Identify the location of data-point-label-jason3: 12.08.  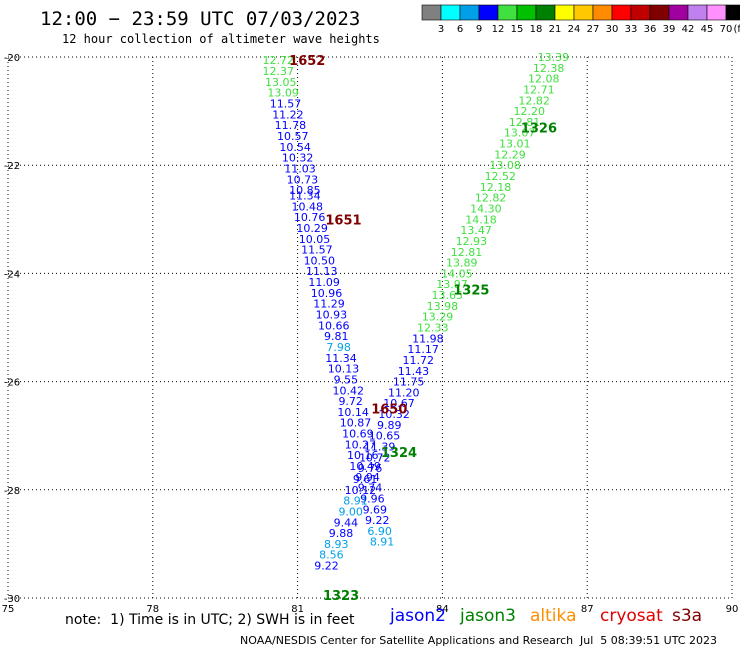
(544, 79).